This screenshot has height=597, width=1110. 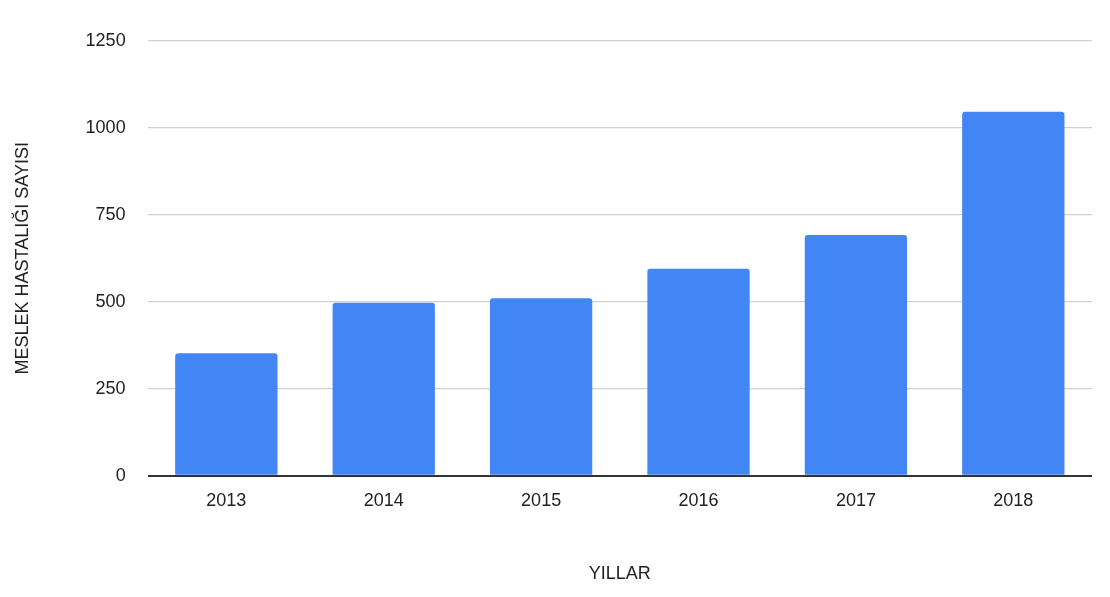 I want to click on x-axis-title: YILLAR, so click(x=619, y=573).